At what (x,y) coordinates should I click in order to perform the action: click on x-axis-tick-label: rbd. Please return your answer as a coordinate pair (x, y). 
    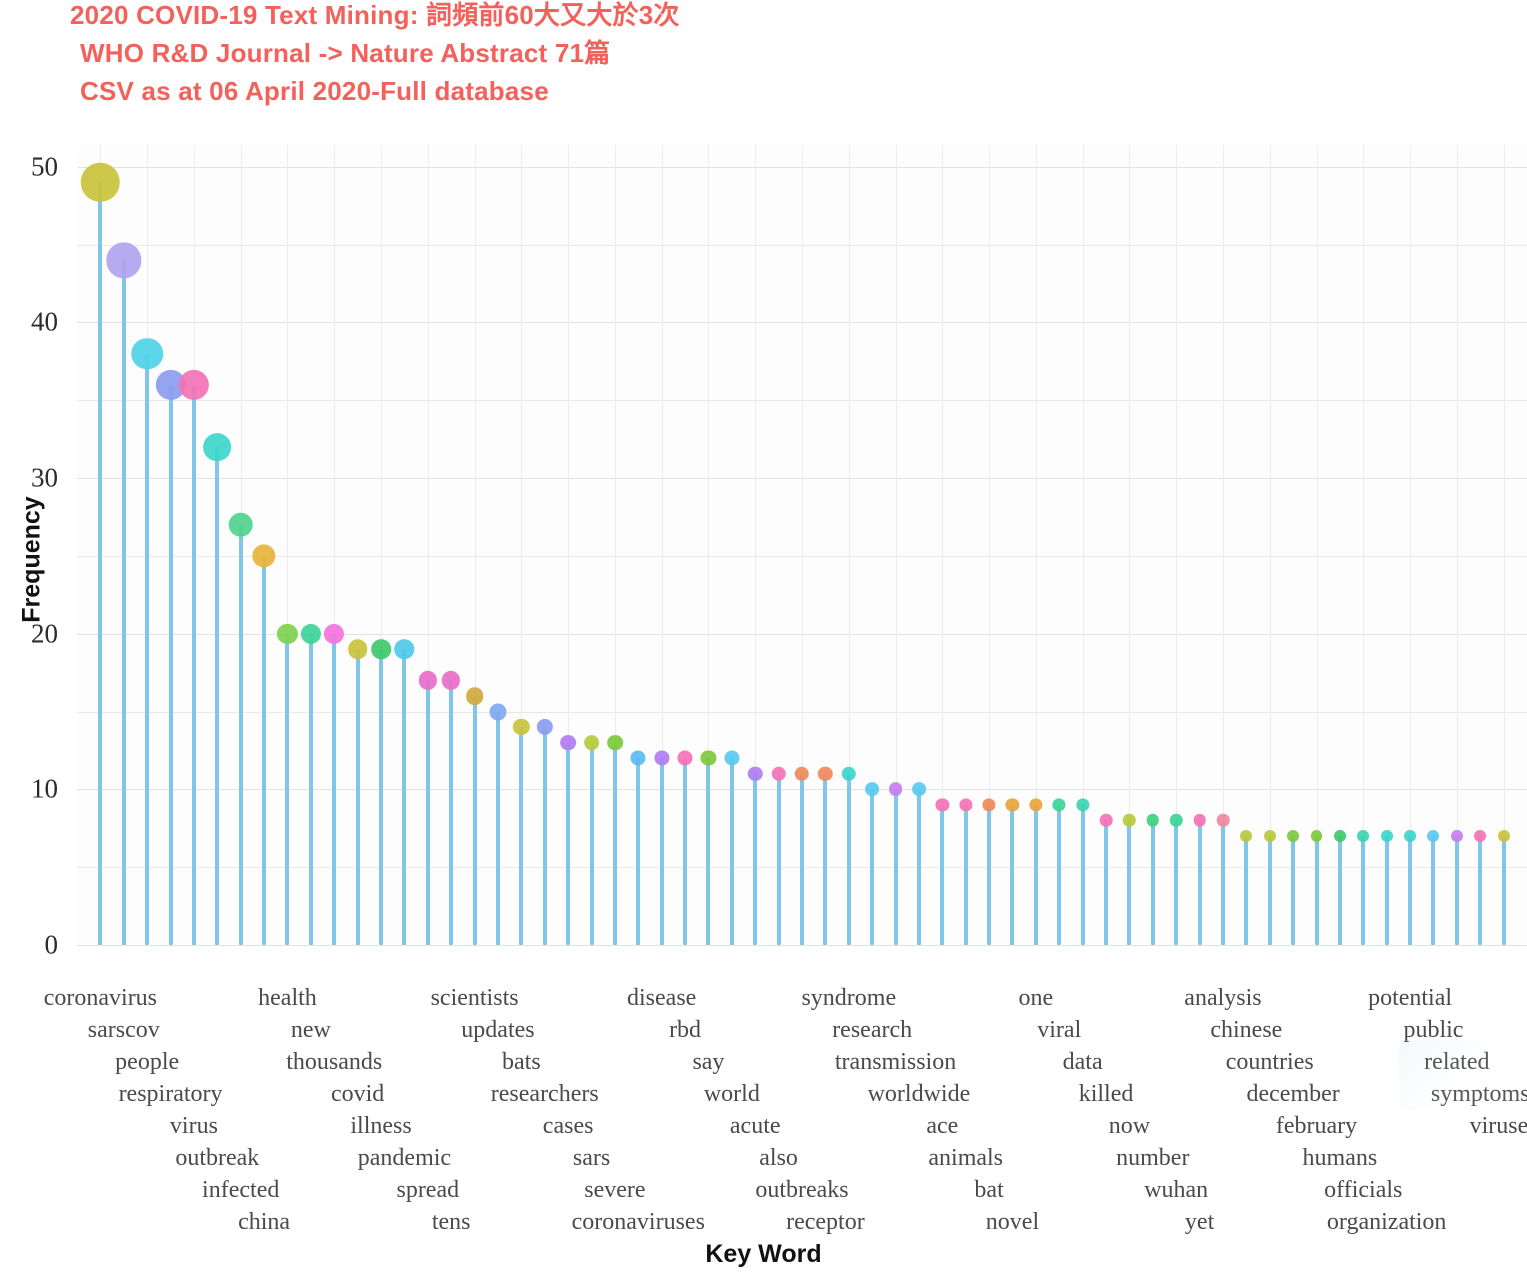
    Looking at the image, I should click on (685, 1030).